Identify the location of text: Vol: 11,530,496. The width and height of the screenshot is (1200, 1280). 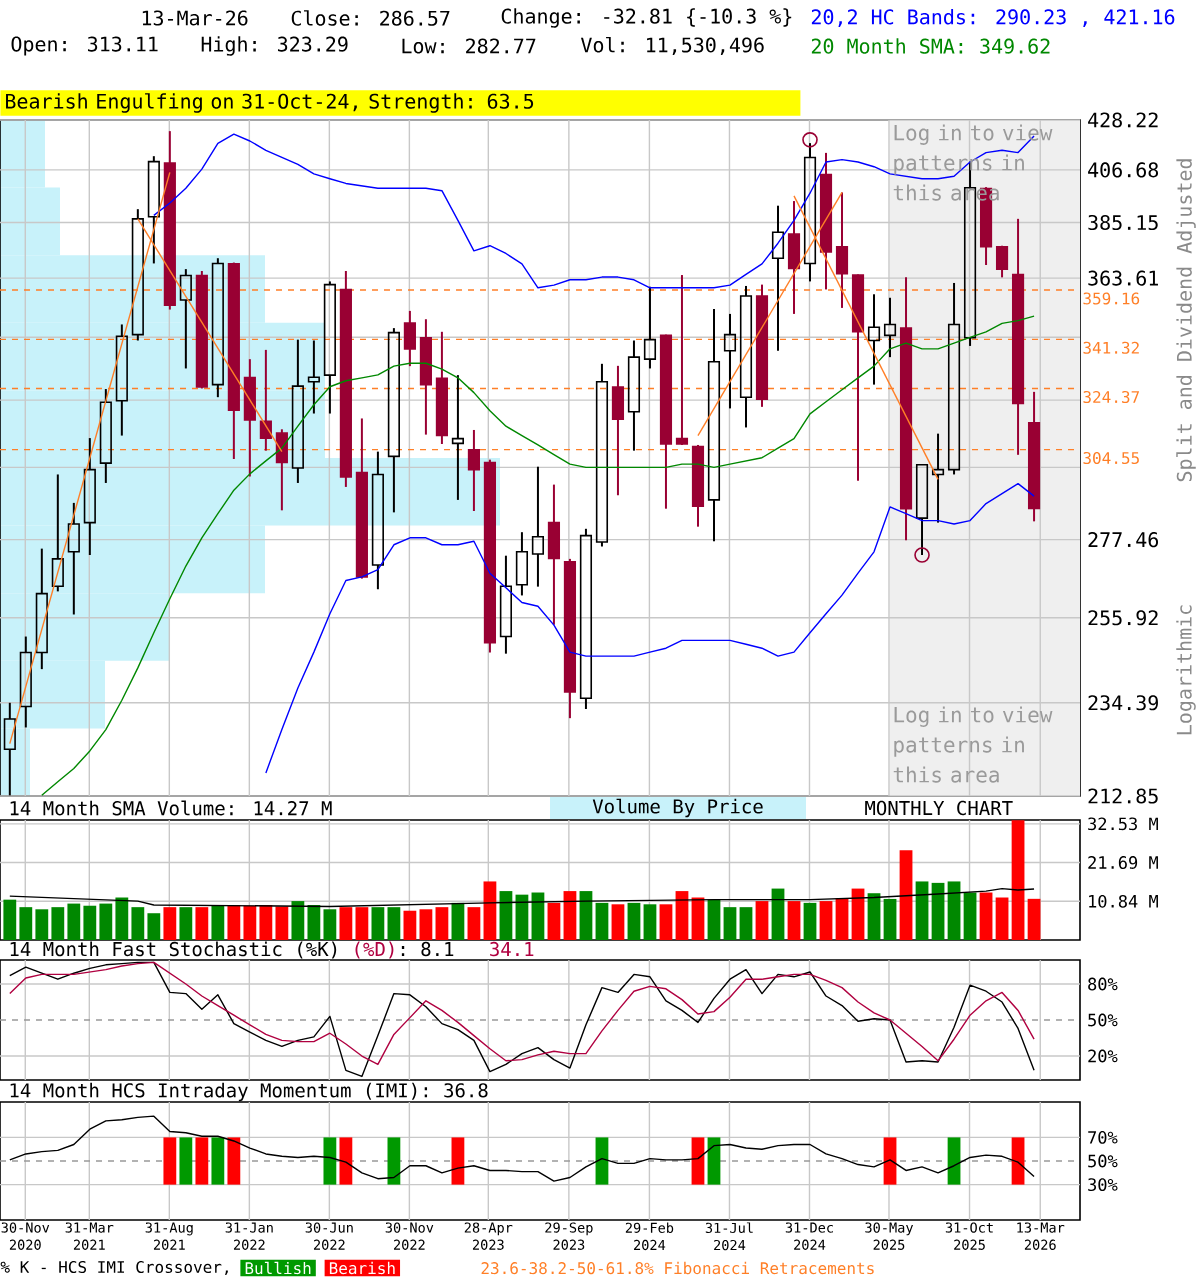
(672, 46).